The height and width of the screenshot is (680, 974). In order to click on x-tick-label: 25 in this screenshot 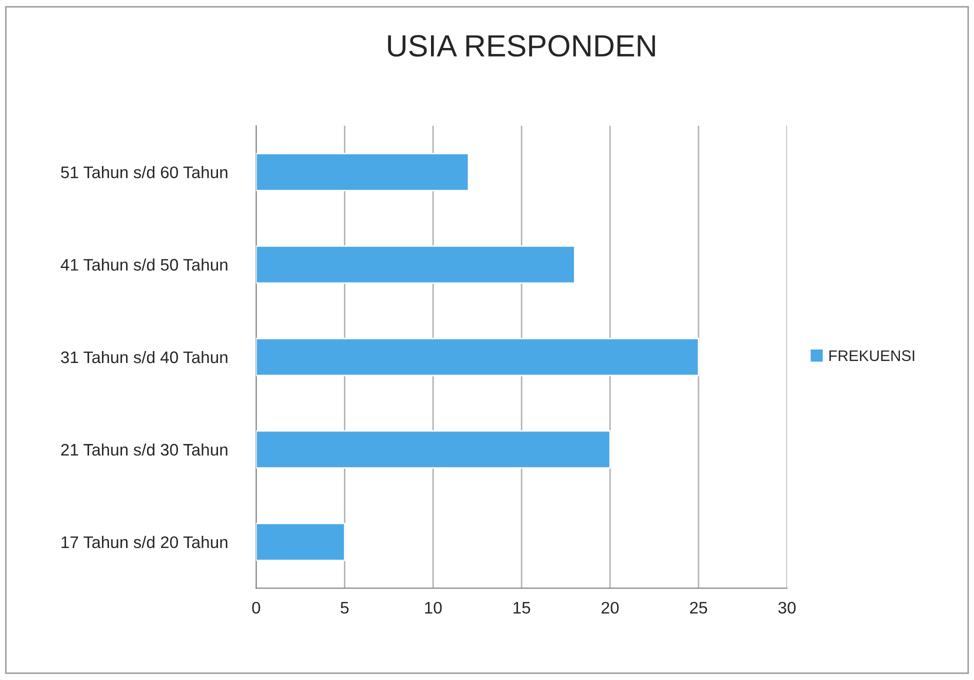, I will do `click(699, 608)`.